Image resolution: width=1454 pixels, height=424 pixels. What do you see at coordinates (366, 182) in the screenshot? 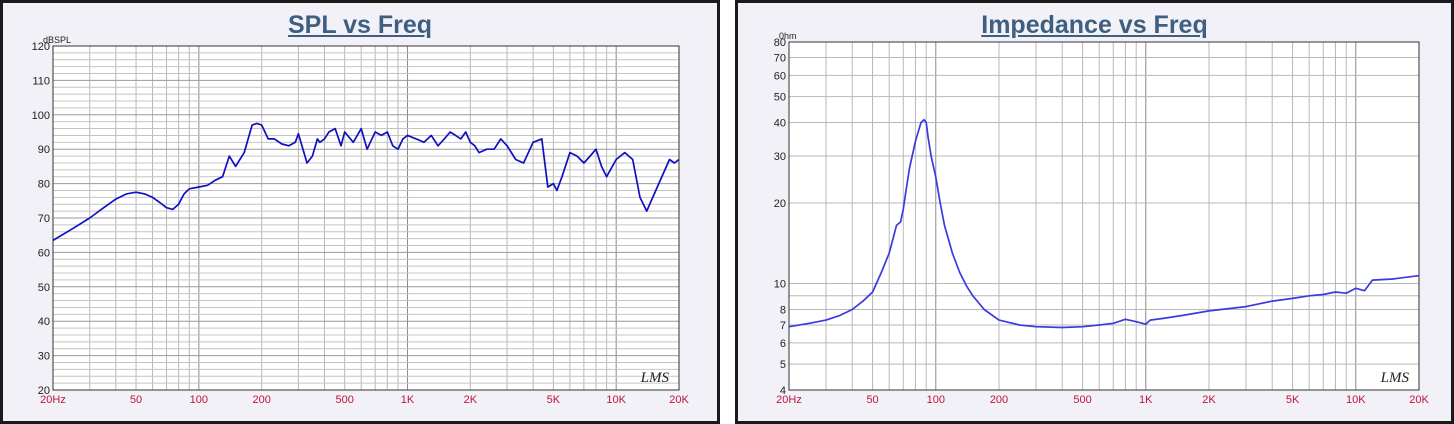
I see `series-line` at bounding box center [366, 182].